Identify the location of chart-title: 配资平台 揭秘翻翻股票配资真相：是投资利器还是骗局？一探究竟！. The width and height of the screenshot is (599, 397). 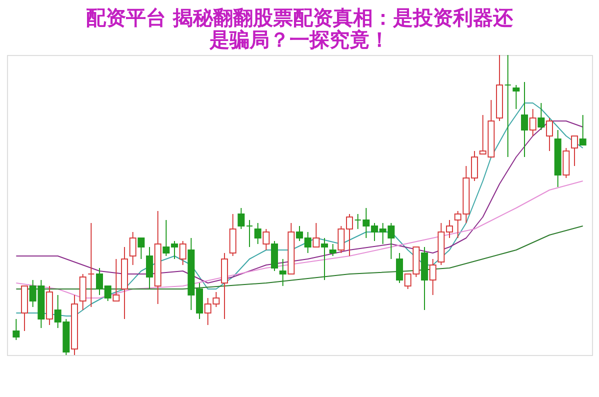
(300, 29).